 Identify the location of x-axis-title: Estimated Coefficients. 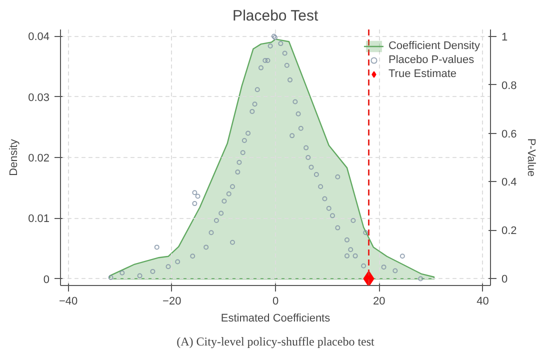
(275, 318).